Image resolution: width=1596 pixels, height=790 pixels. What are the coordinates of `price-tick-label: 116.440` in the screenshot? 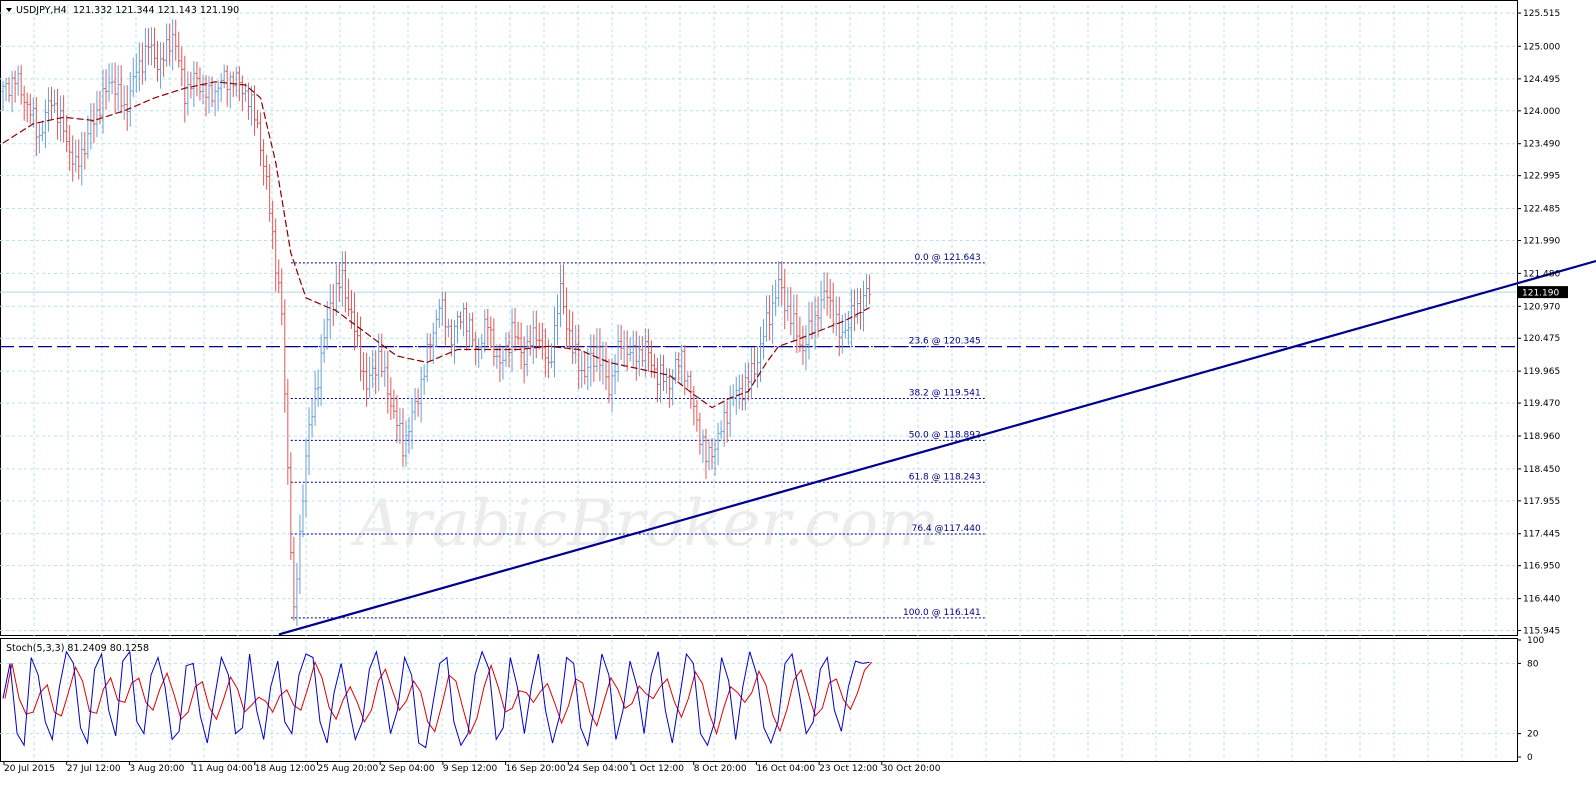 It's located at (1541, 600).